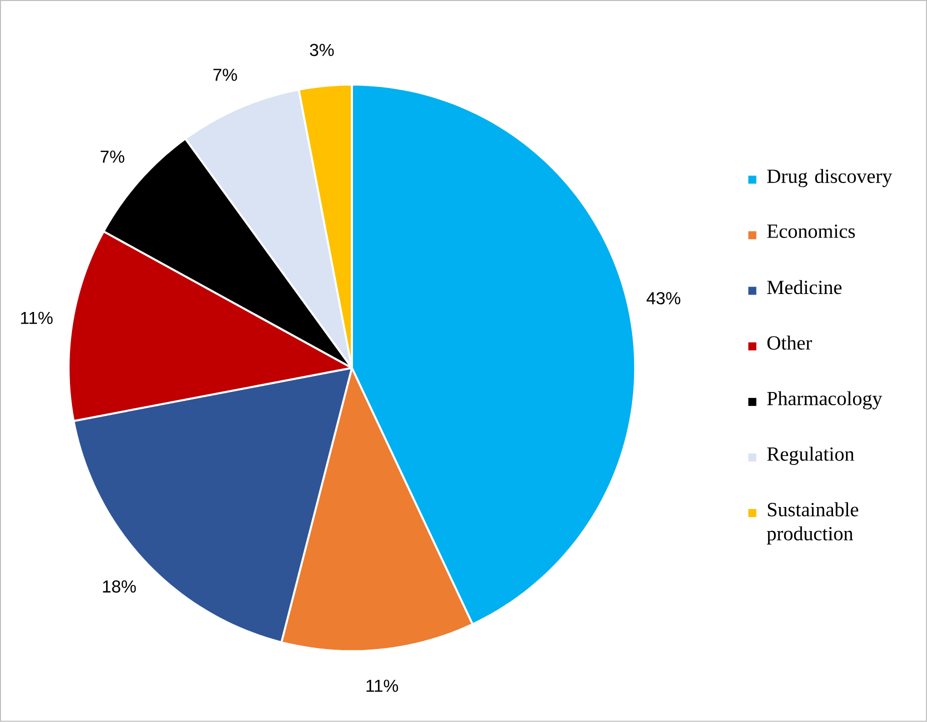 Image resolution: width=927 pixels, height=722 pixels. Describe the element at coordinates (811, 231) in the screenshot. I see `legend-label: Economics` at that location.